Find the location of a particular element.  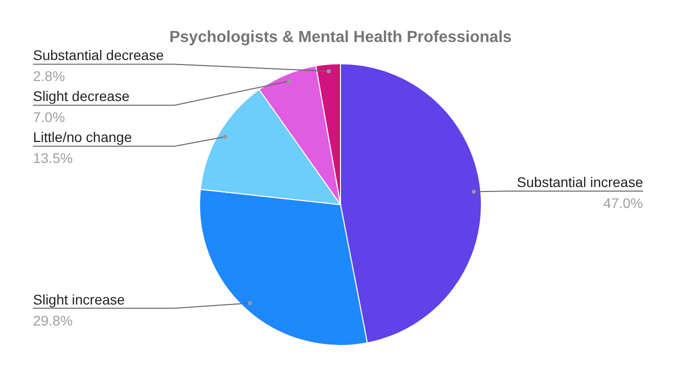

data-label: 7.0% is located at coordinates (49, 117).